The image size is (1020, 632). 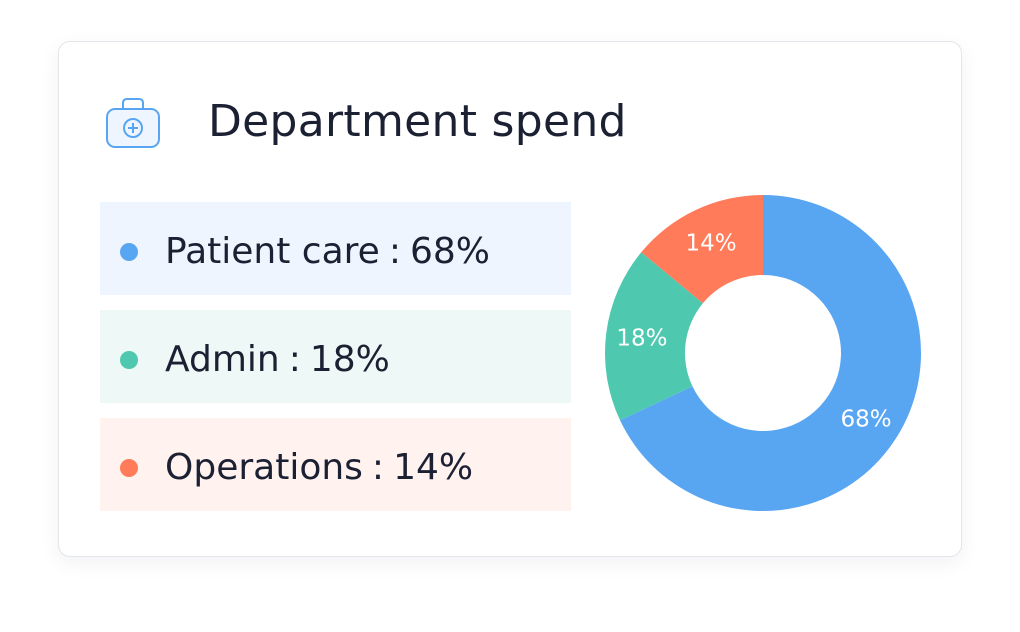 I want to click on slice-operations, so click(x=702, y=249).